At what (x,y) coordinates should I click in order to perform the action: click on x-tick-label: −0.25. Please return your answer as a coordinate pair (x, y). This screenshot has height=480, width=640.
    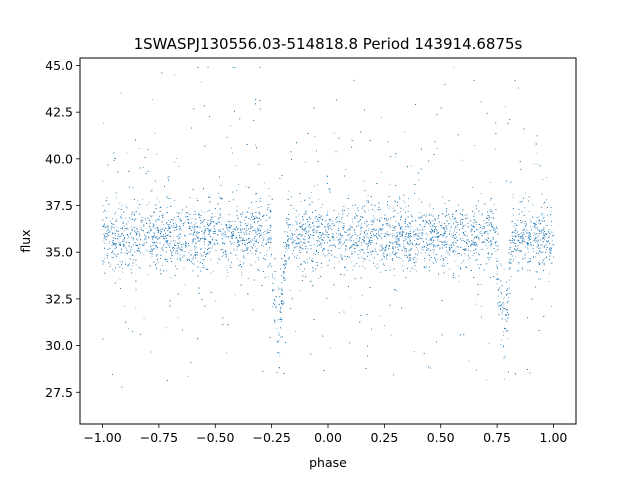
    Looking at the image, I should click on (271, 437).